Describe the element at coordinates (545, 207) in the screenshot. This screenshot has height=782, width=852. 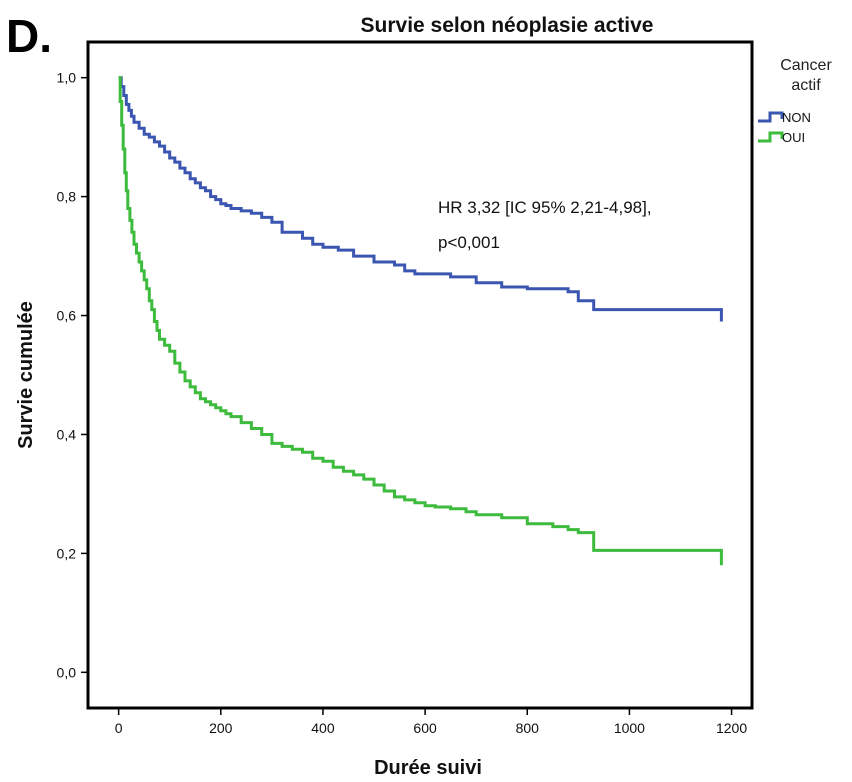
I see `hazard-ratio-annotation: HR 3,32 [IC 95% 2,21-4,98],` at that location.